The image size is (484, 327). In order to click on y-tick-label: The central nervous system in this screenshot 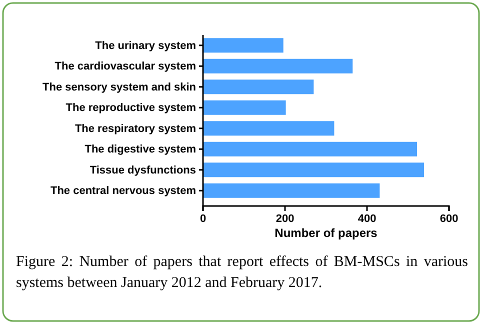, I will do `click(123, 191)`.